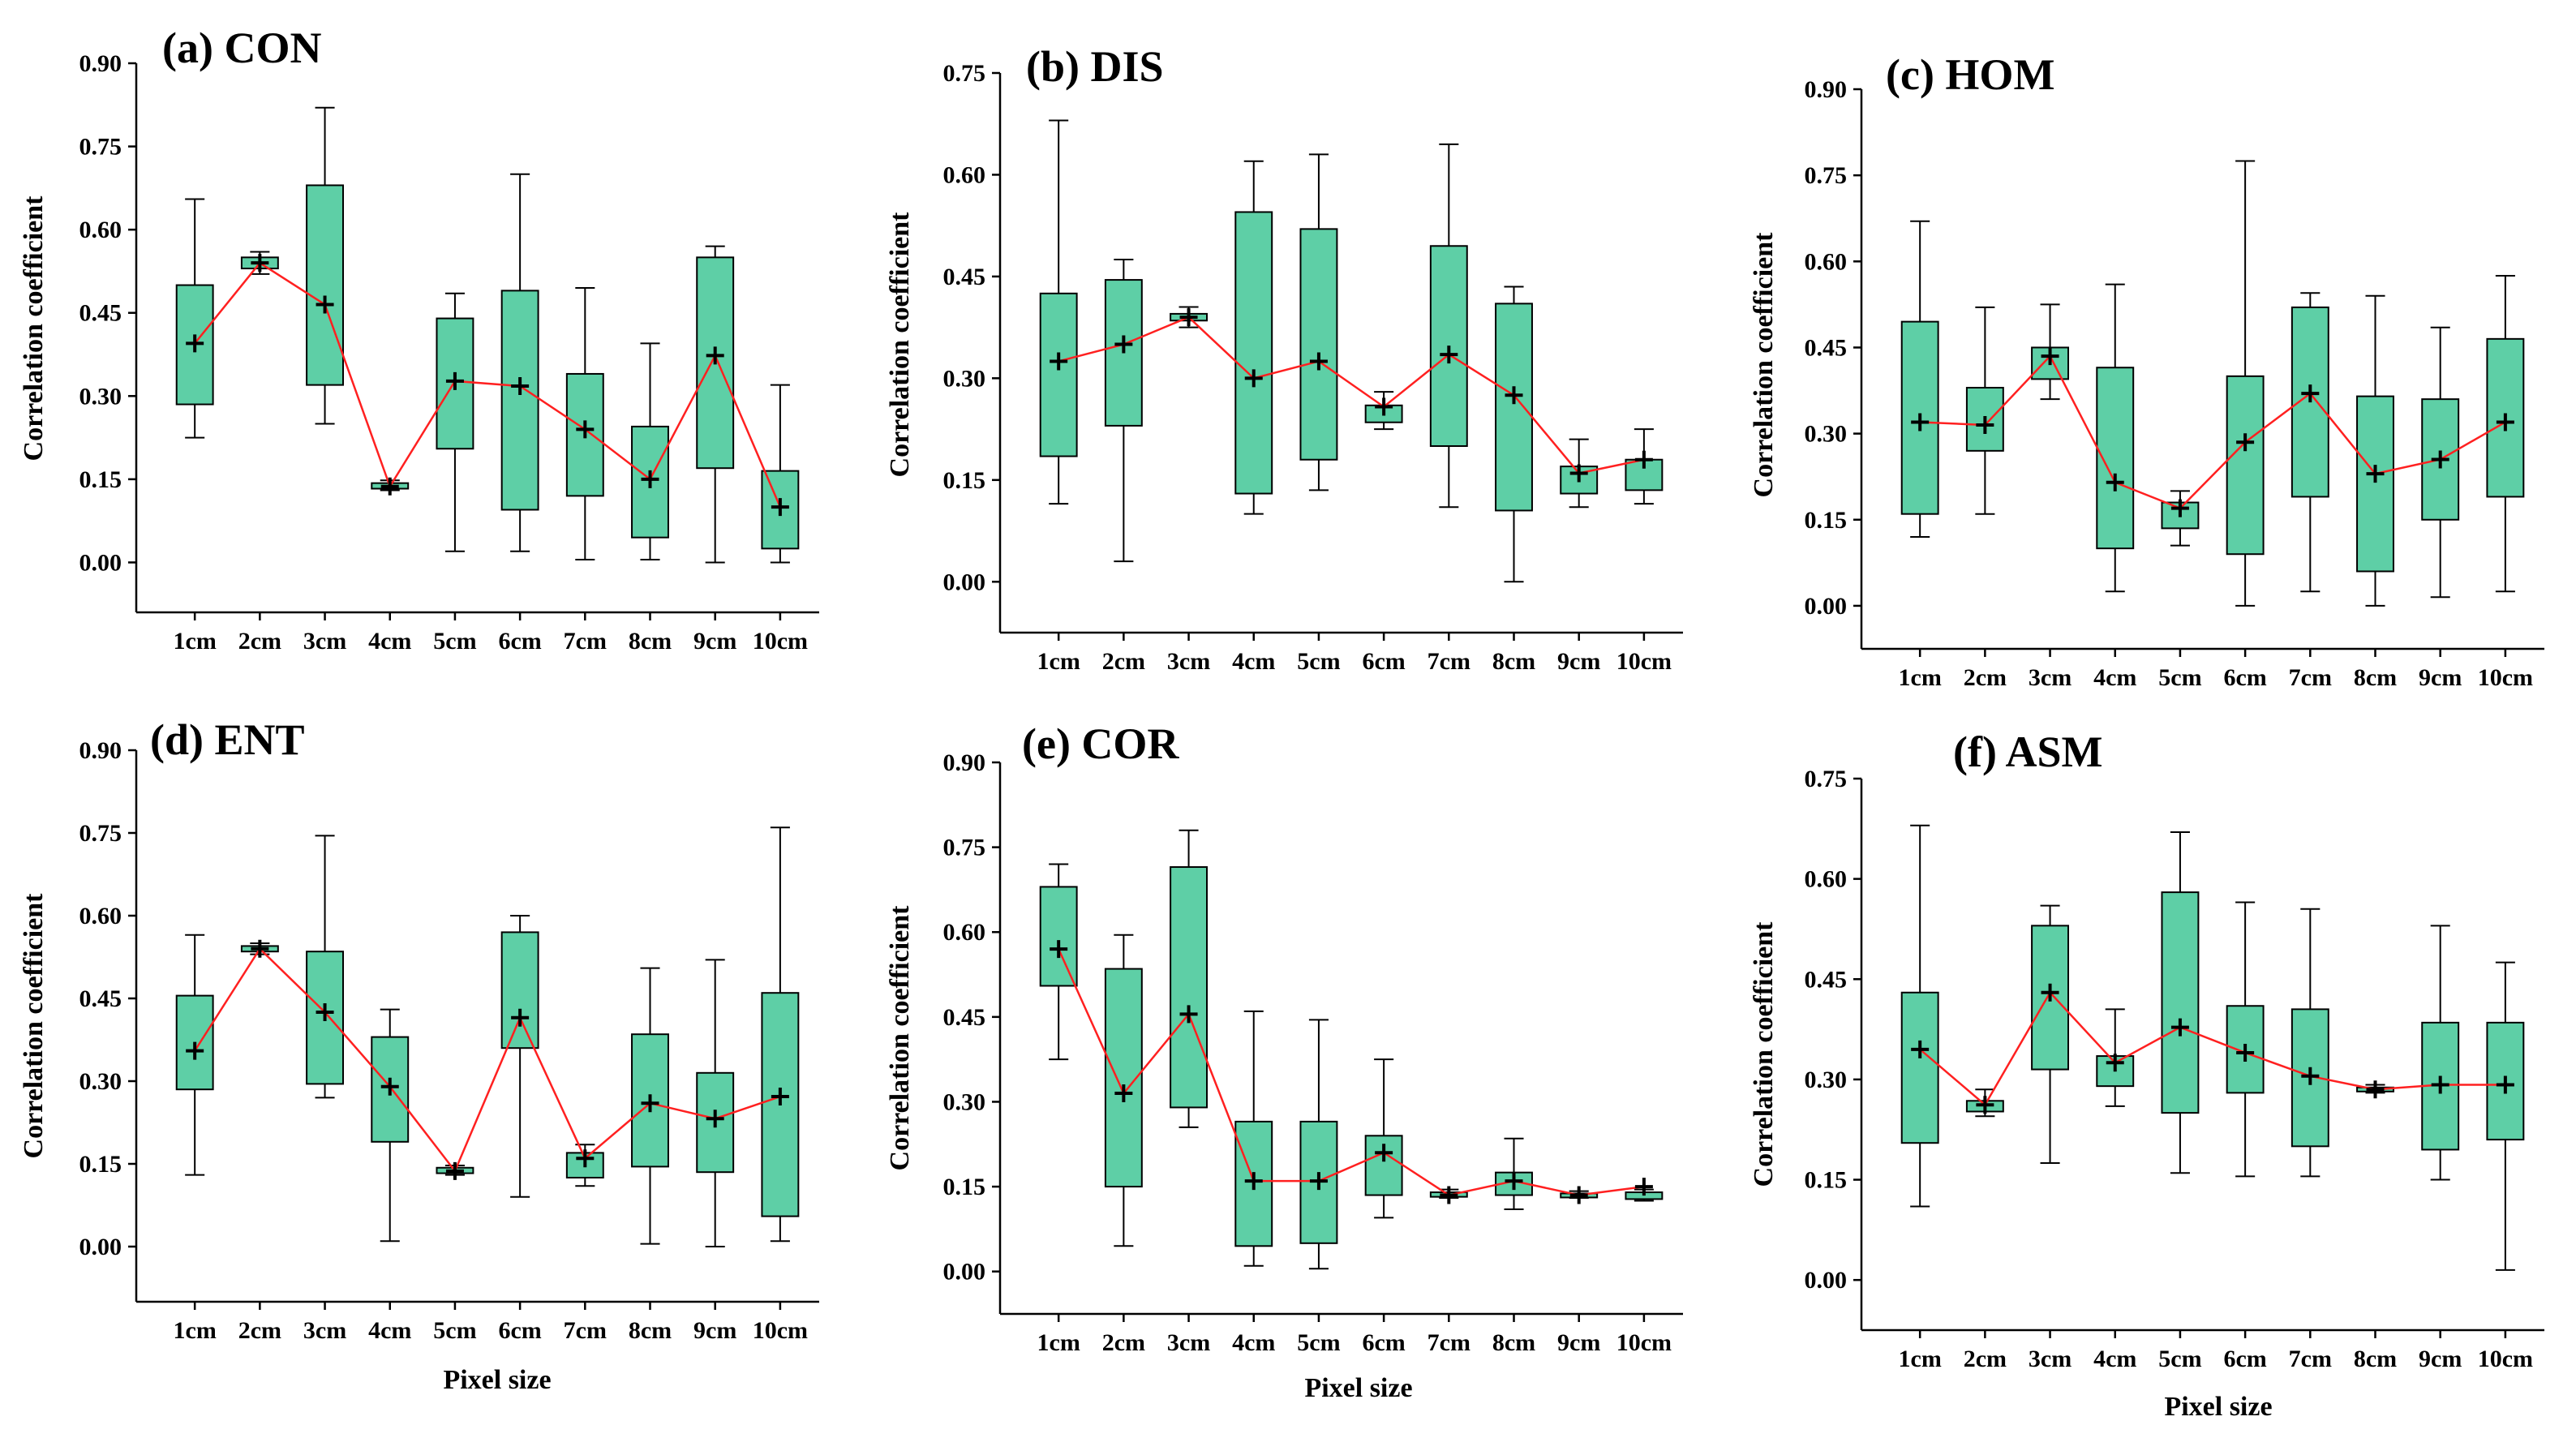 The width and height of the screenshot is (2576, 1438). Describe the element at coordinates (1100, 743) in the screenshot. I see `panel-title: (e) COR` at that location.